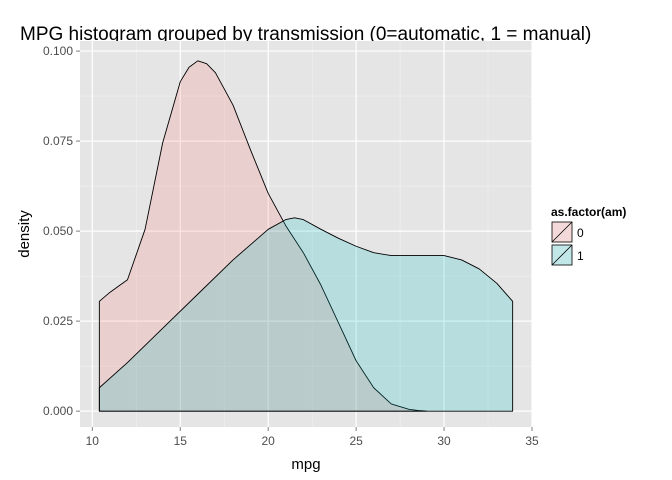 Image resolution: width=672 pixels, height=480 pixels. What do you see at coordinates (305, 464) in the screenshot?
I see `x-axis-label: mpg` at bounding box center [305, 464].